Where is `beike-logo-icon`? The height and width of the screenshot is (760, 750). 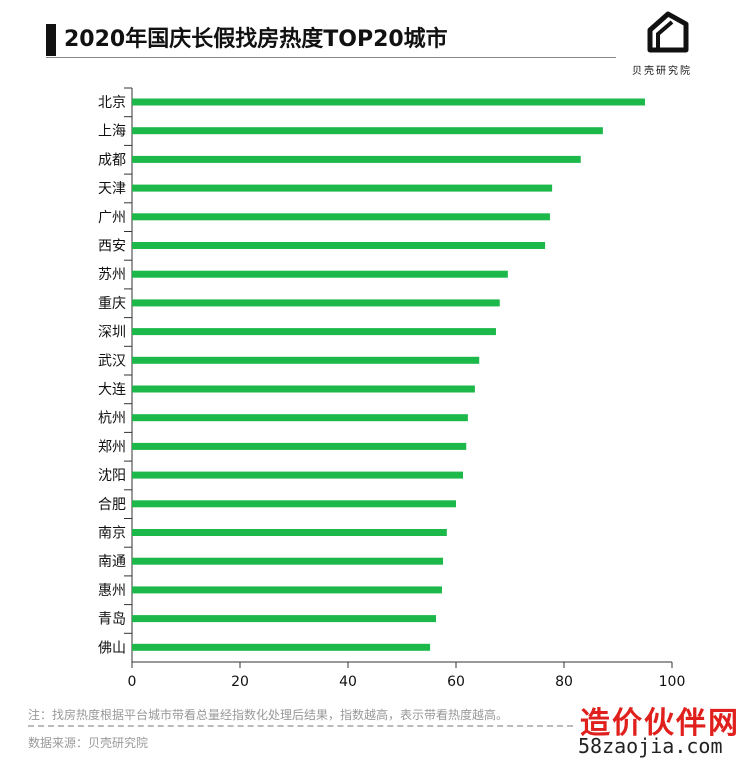
beike-logo-icon is located at coordinates (668, 32).